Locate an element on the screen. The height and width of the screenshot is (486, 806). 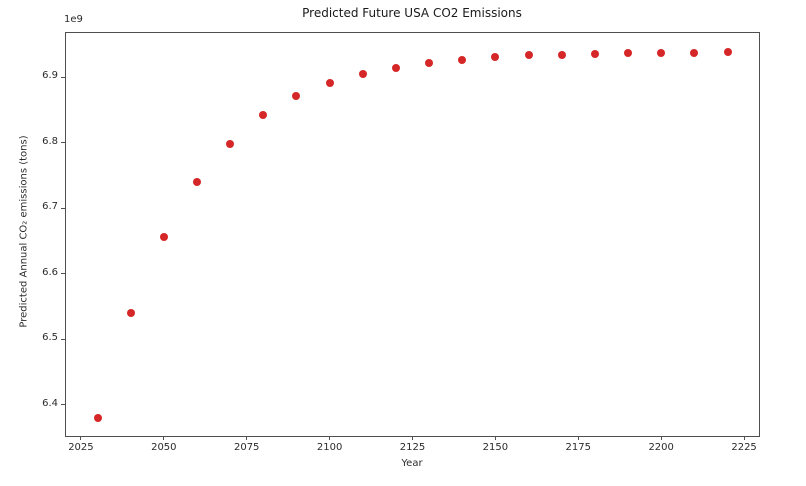
x-tick-label: 2125 is located at coordinates (412, 447).